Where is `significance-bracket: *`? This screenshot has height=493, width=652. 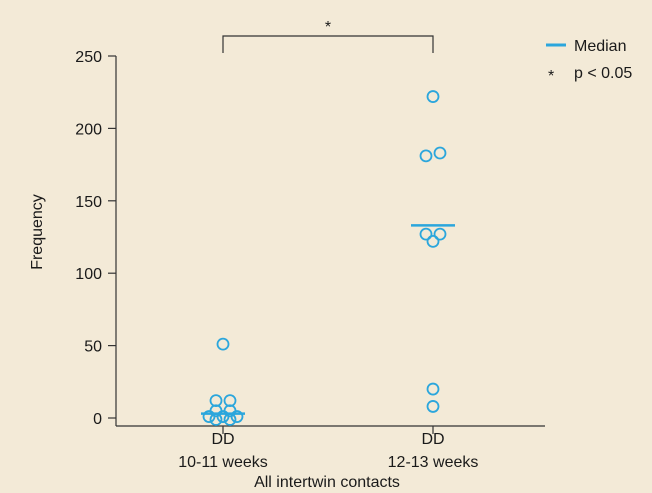
significance-bracket: * is located at coordinates (328, 36).